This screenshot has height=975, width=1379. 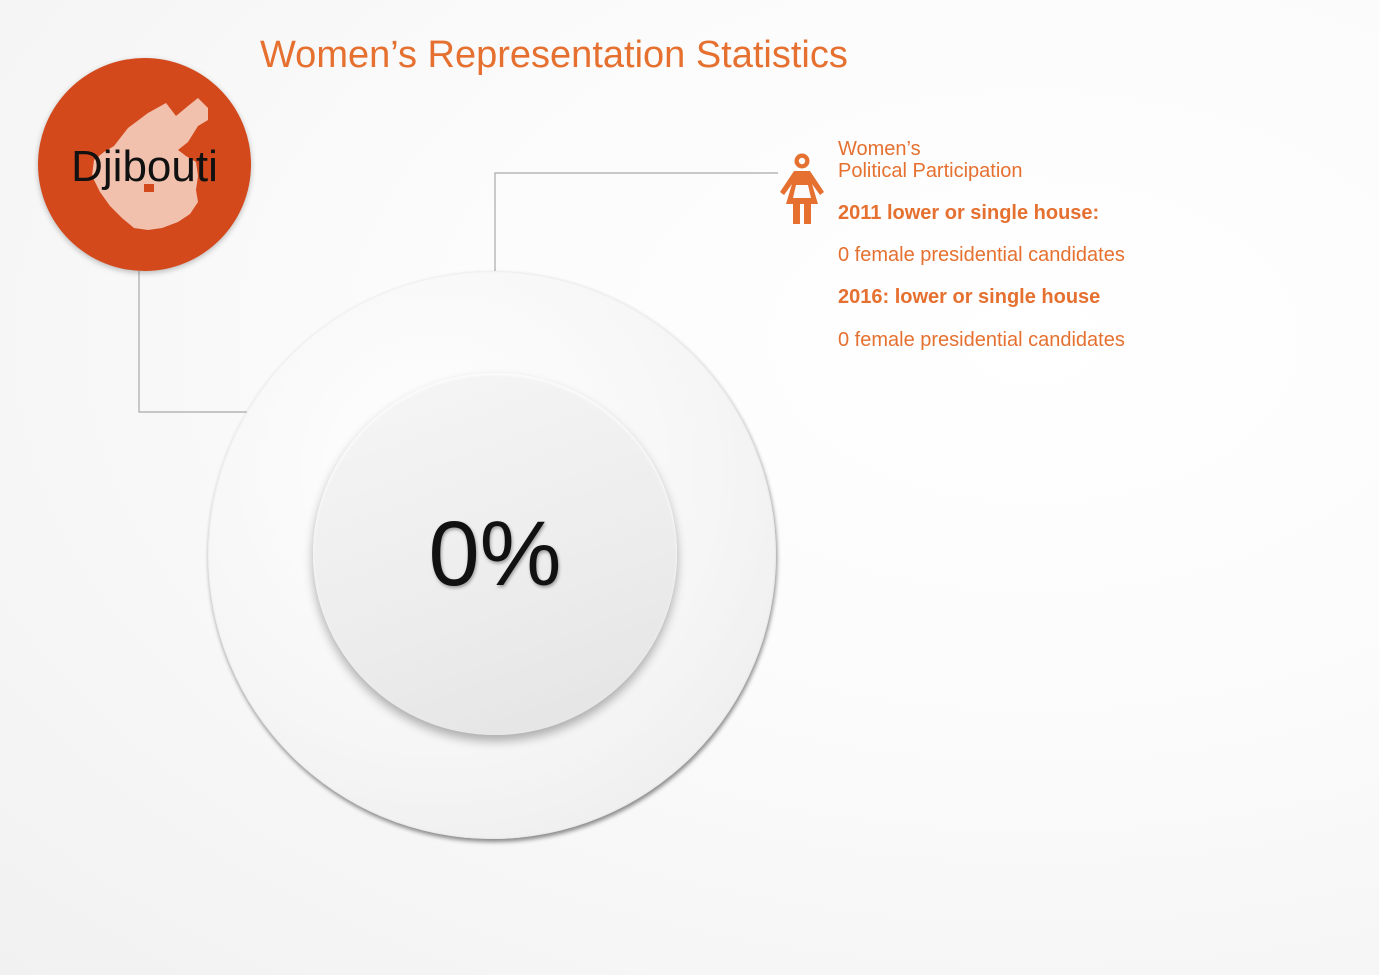 What do you see at coordinates (193, 342) in the screenshot?
I see `badge-connector-line` at bounding box center [193, 342].